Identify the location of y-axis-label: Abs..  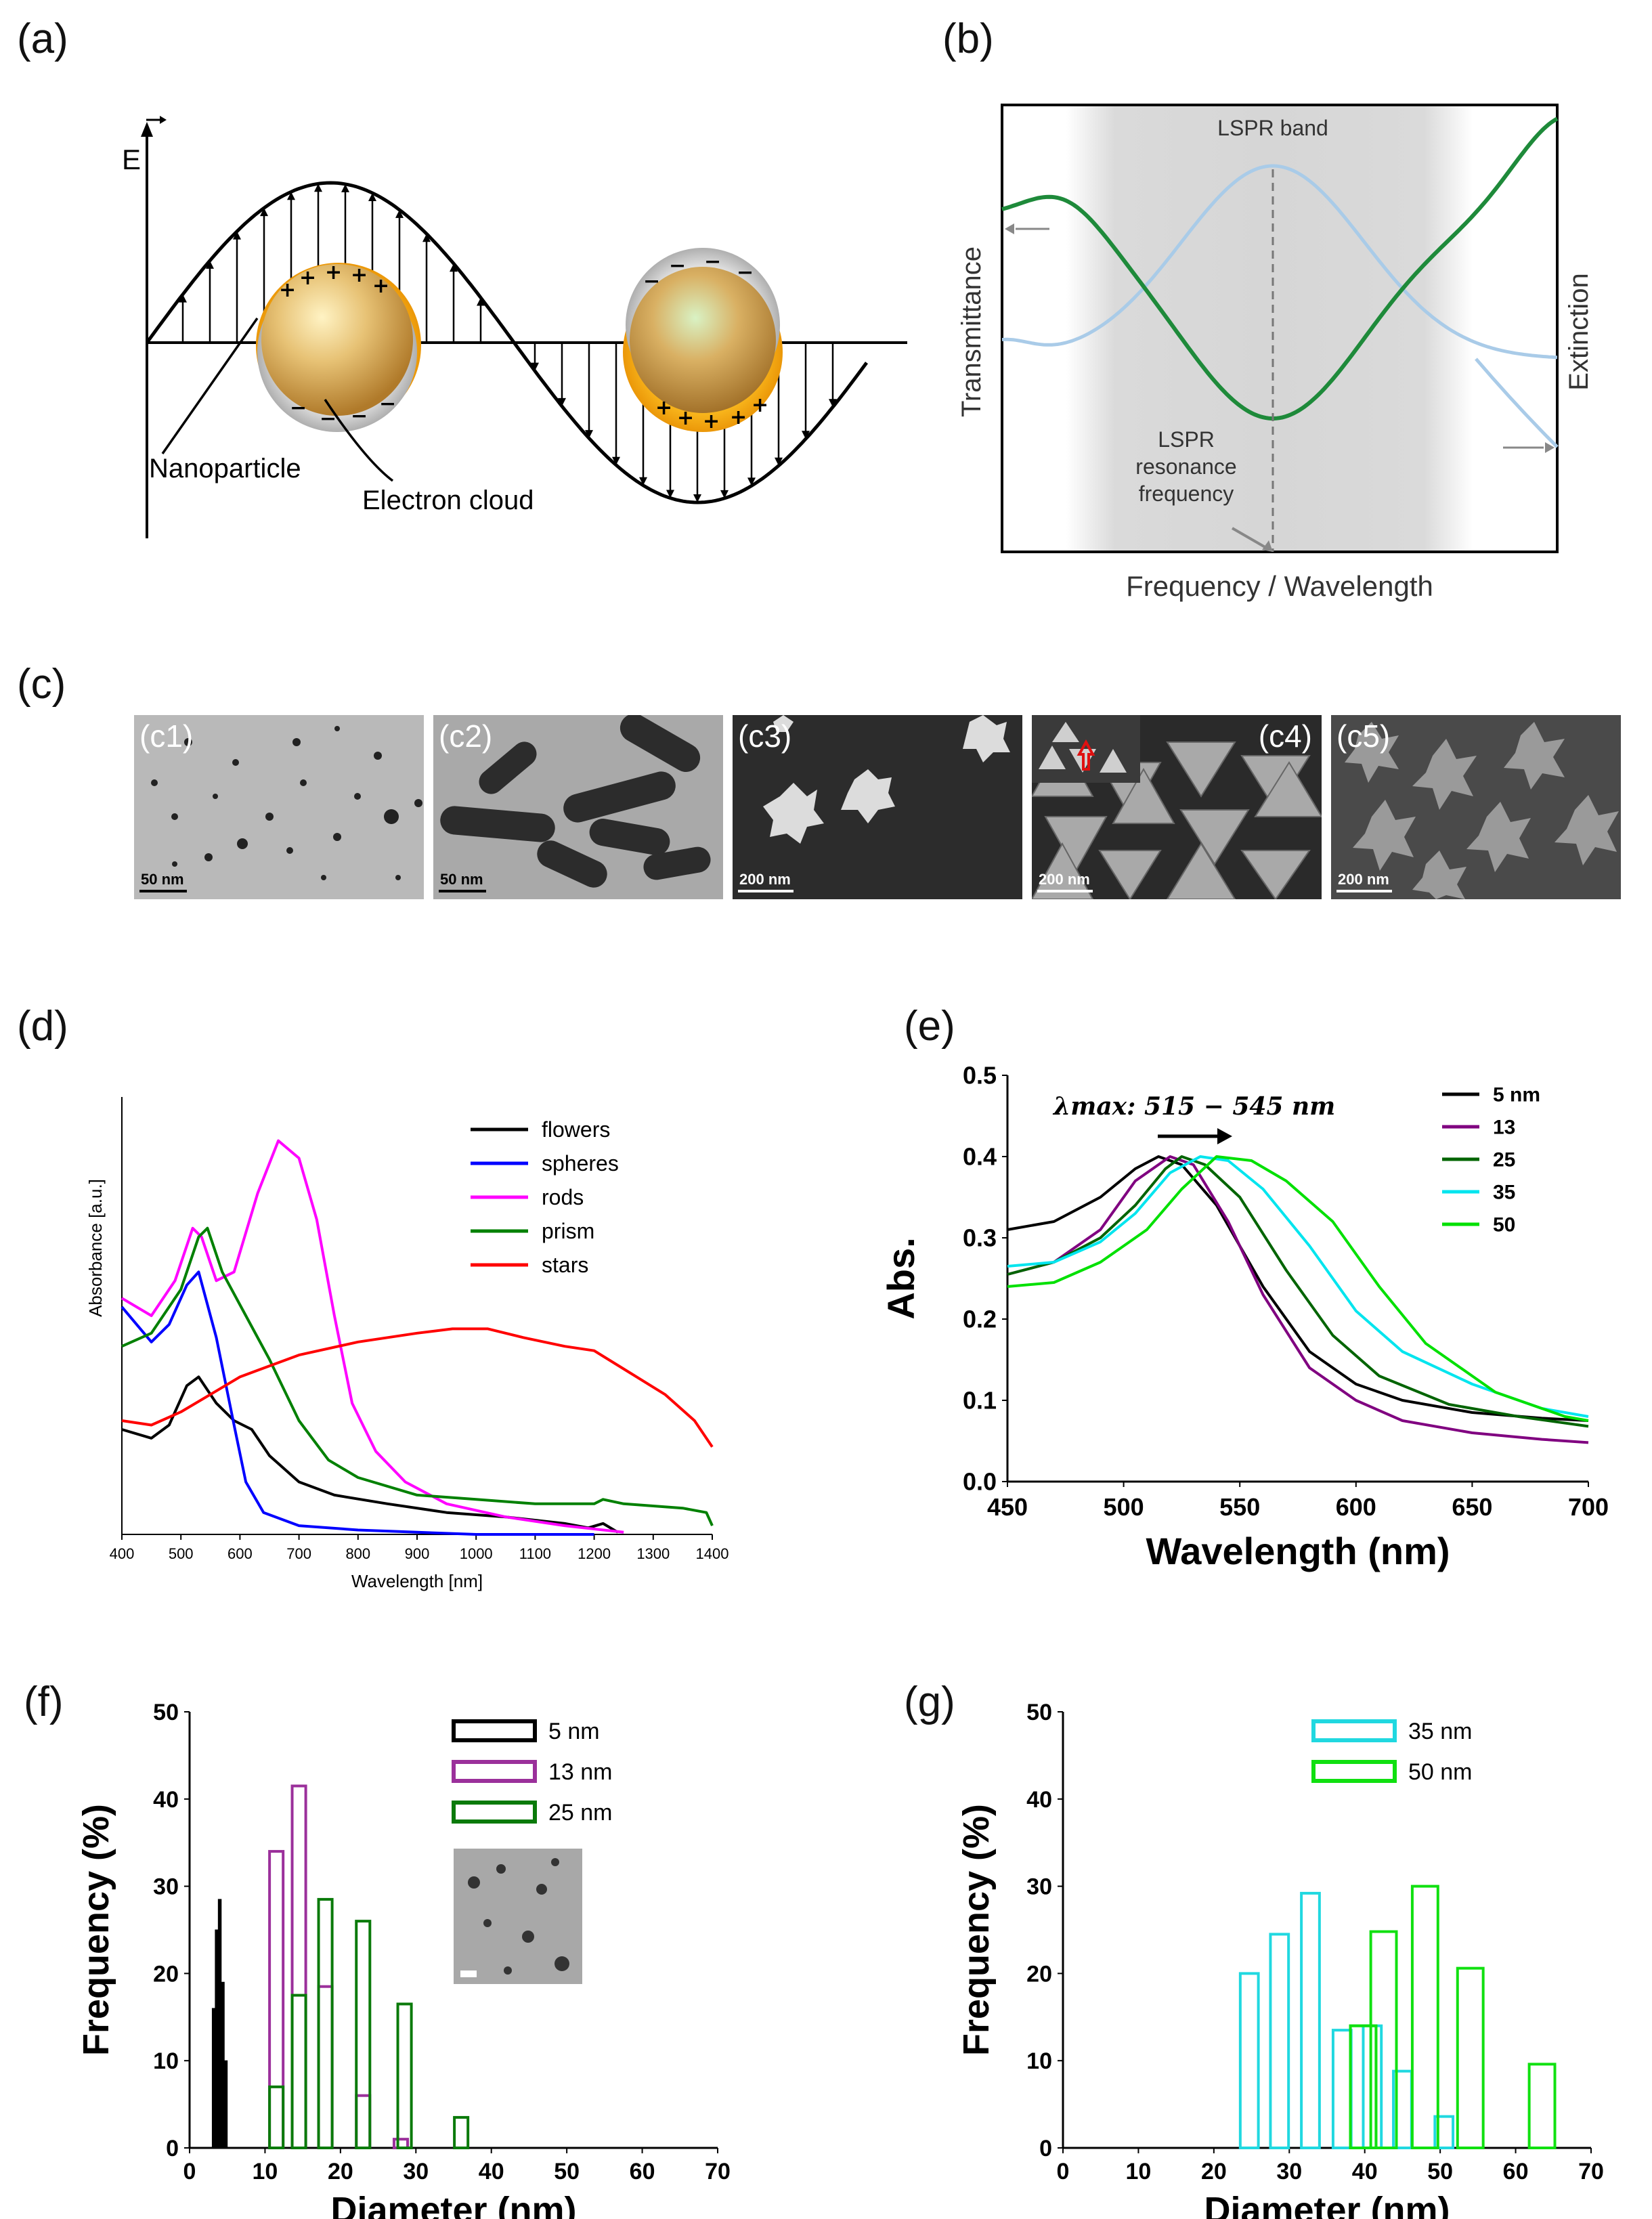
(901, 1278).